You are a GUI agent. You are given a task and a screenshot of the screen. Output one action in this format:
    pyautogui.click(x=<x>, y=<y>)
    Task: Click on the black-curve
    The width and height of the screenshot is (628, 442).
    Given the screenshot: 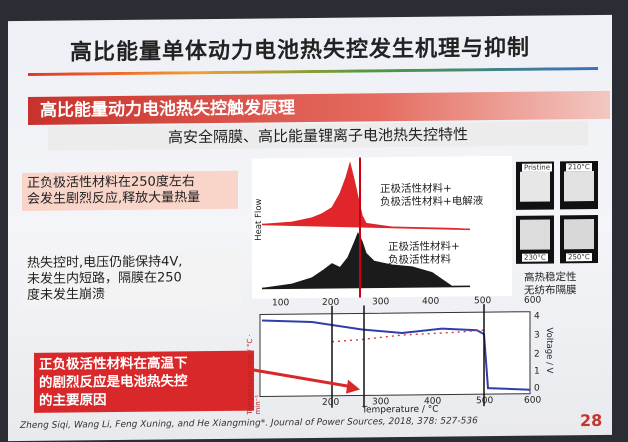 What is the action you would take?
    pyautogui.click(x=365, y=261)
    